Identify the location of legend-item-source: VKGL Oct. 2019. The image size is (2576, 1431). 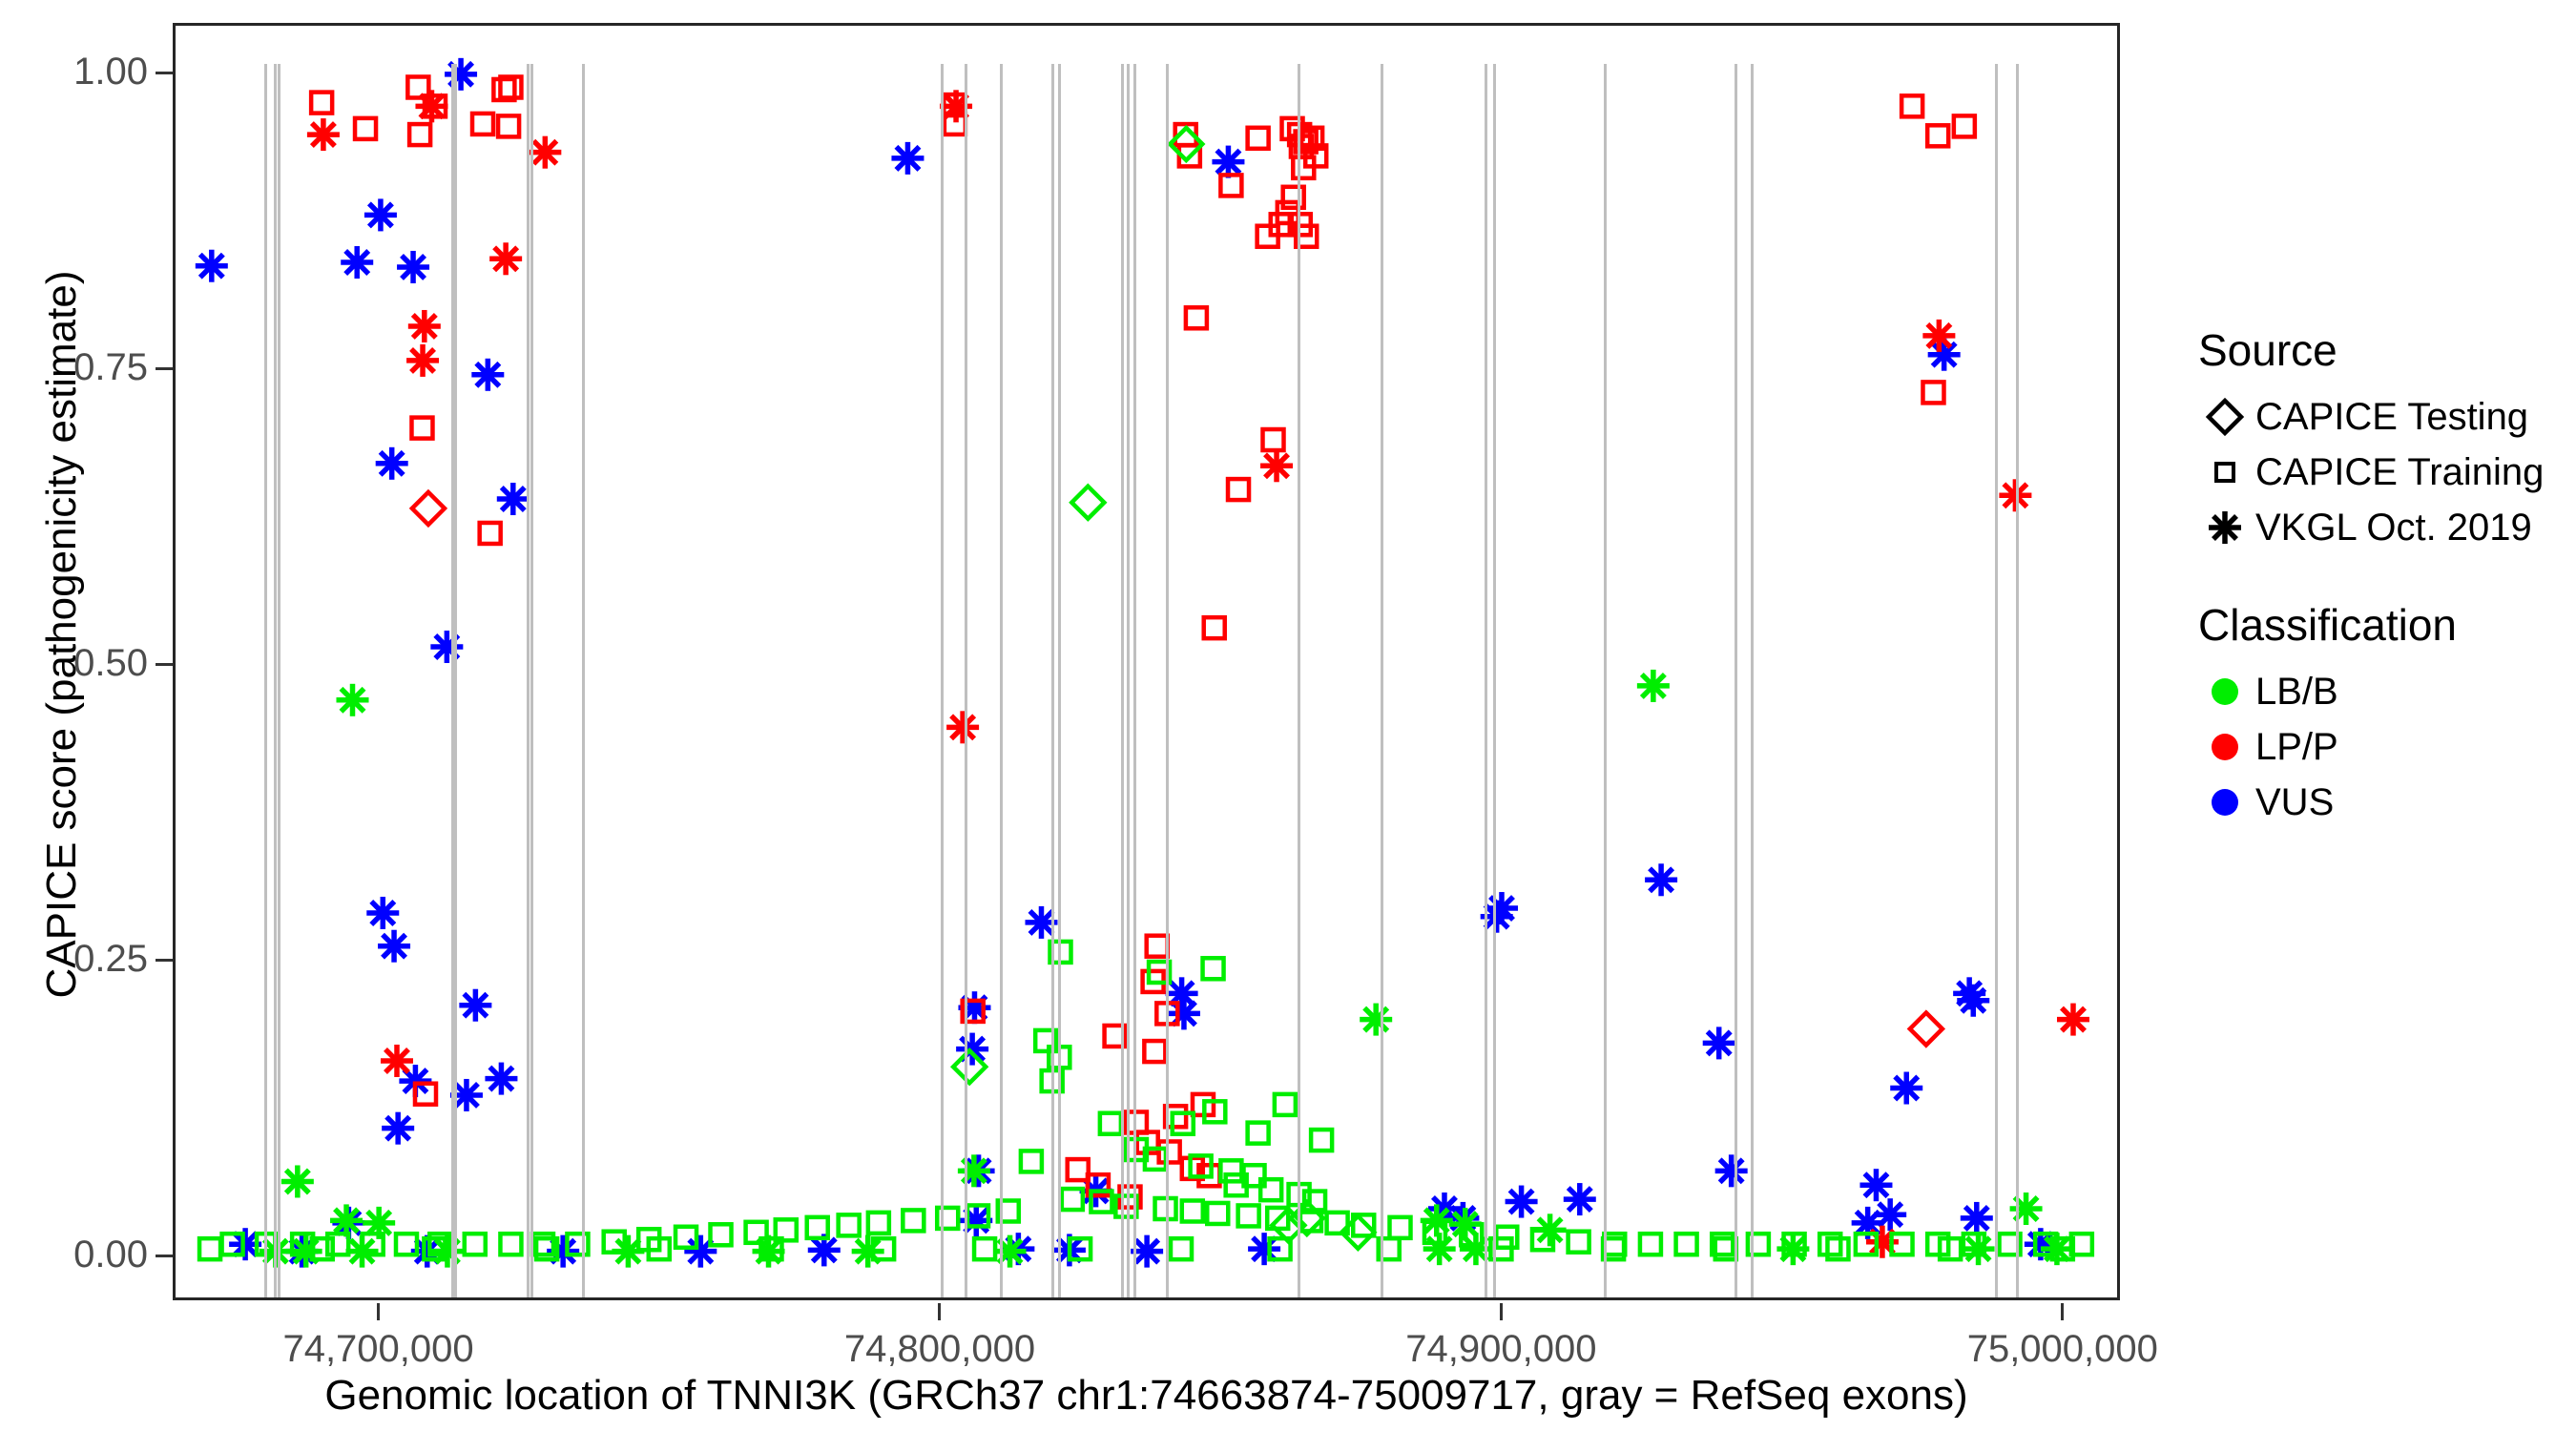
(2375, 527).